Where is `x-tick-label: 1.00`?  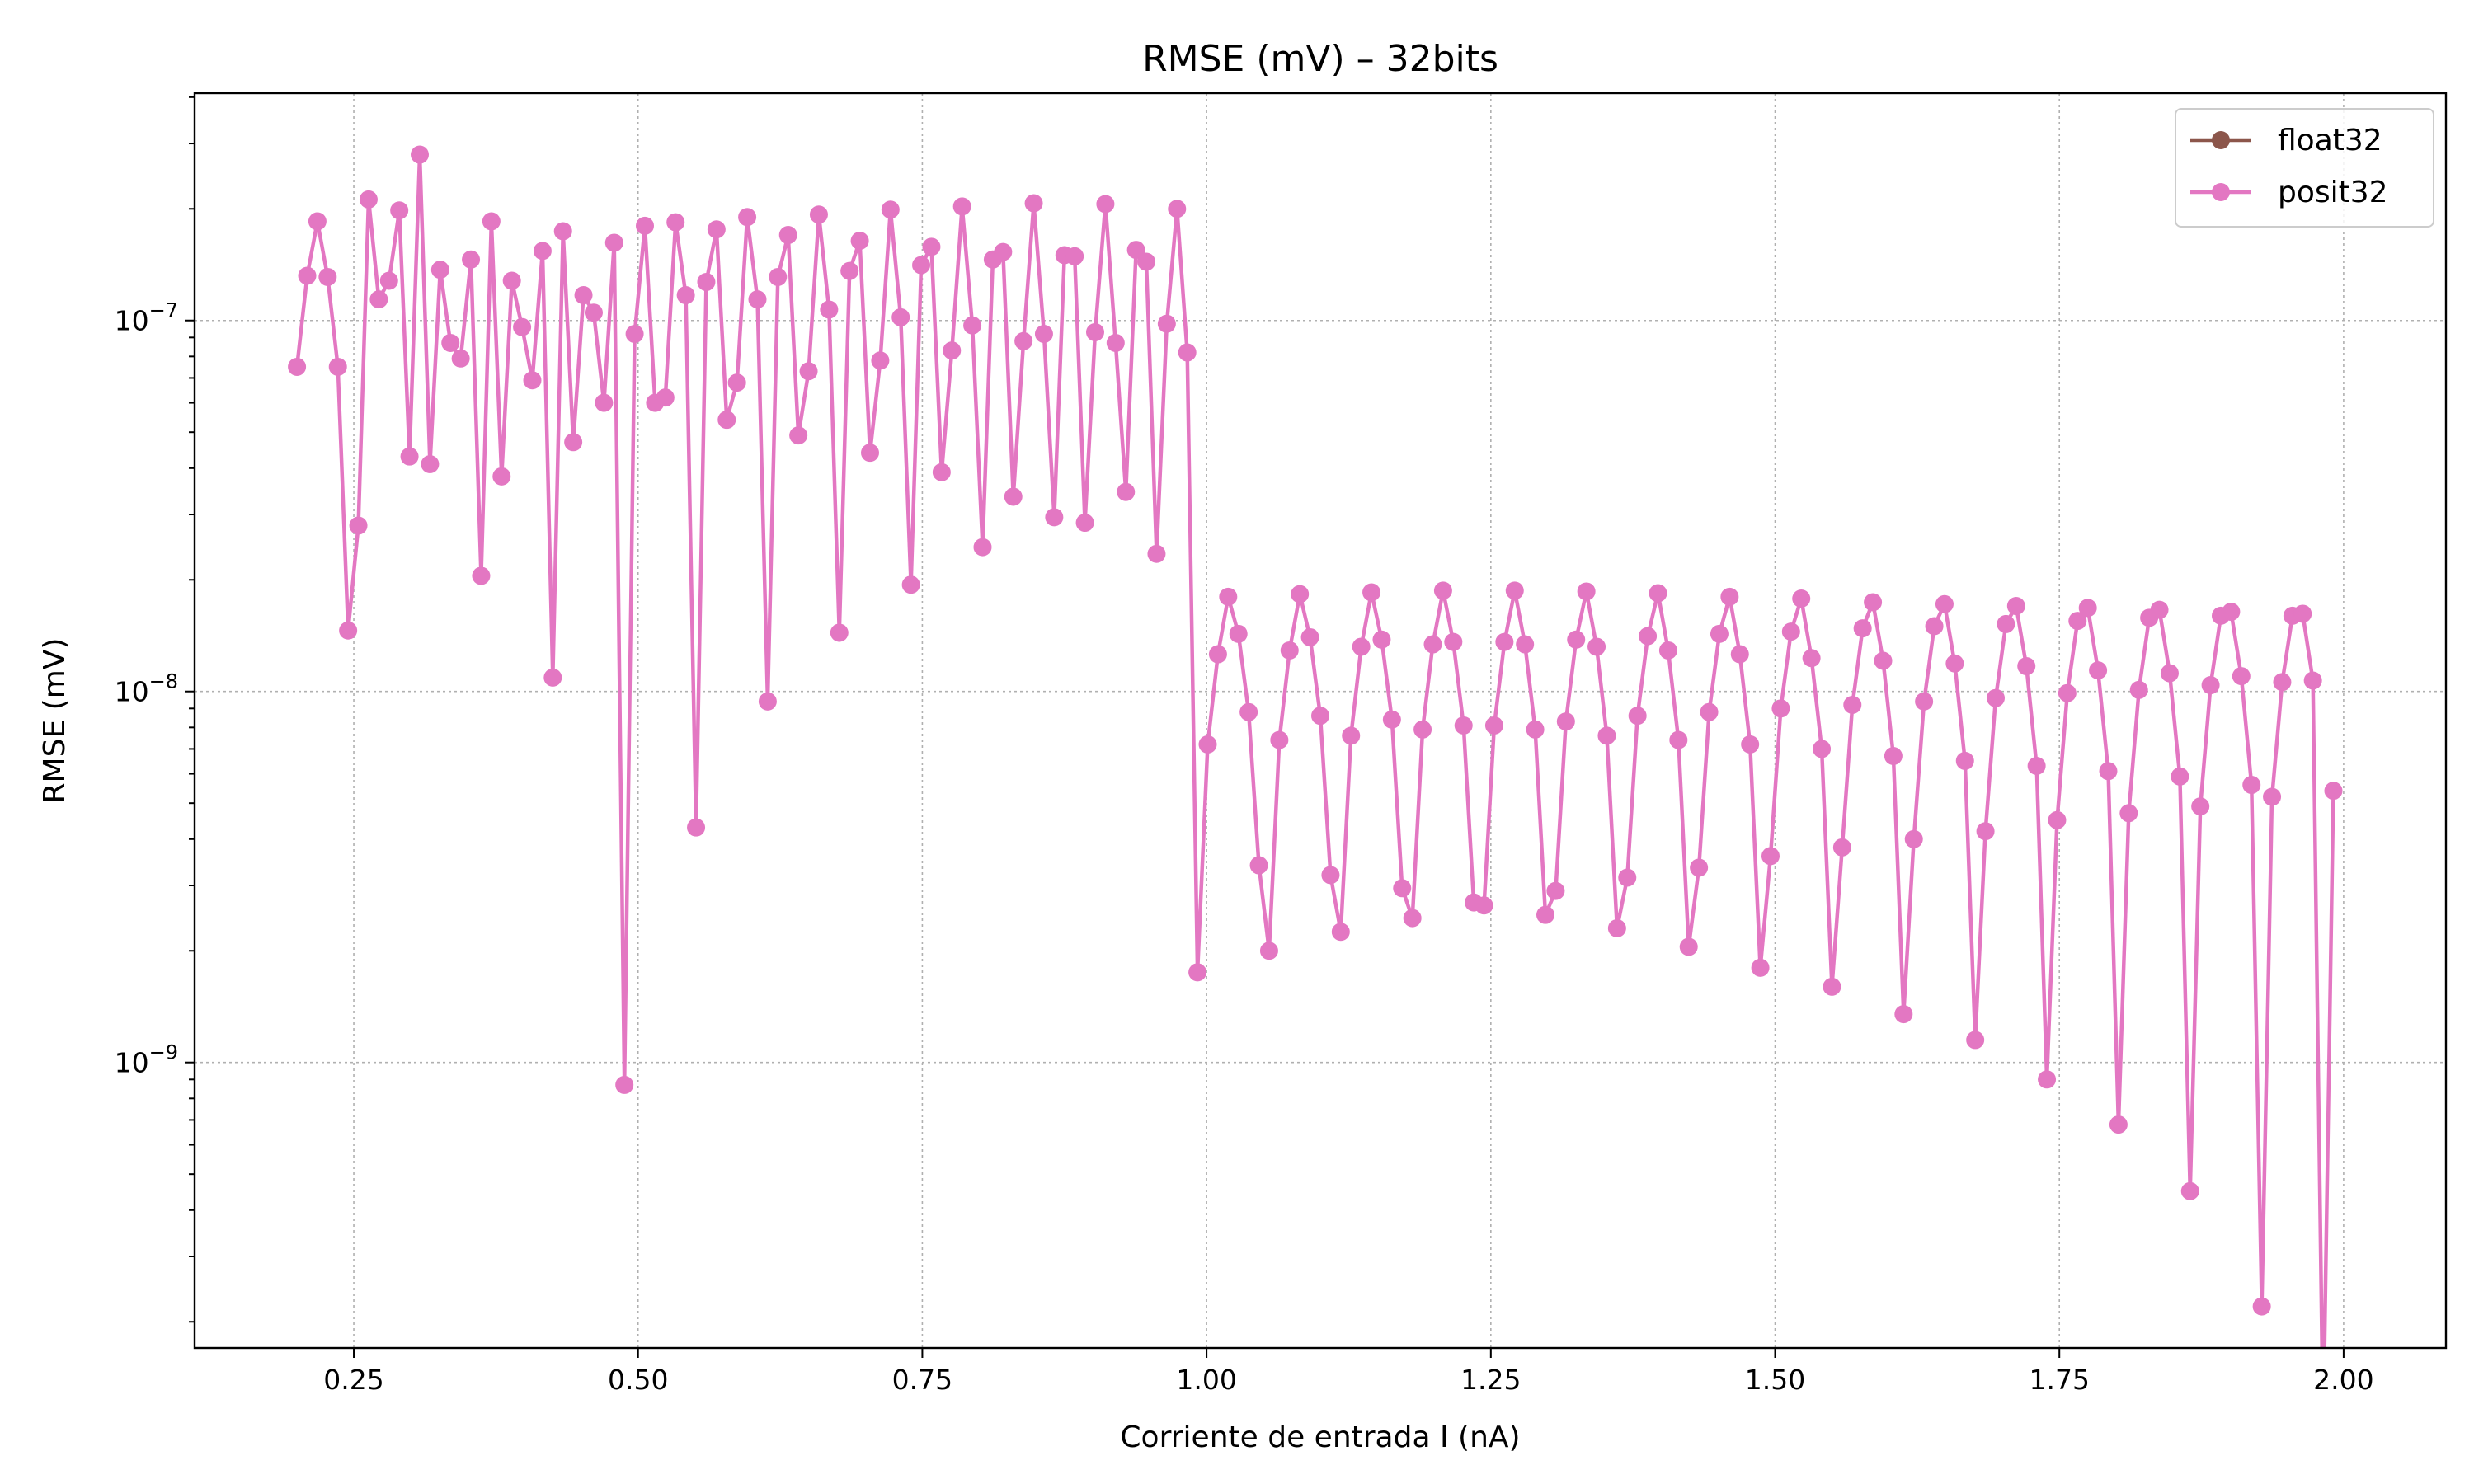
x-tick-label: 1.00 is located at coordinates (1206, 1380).